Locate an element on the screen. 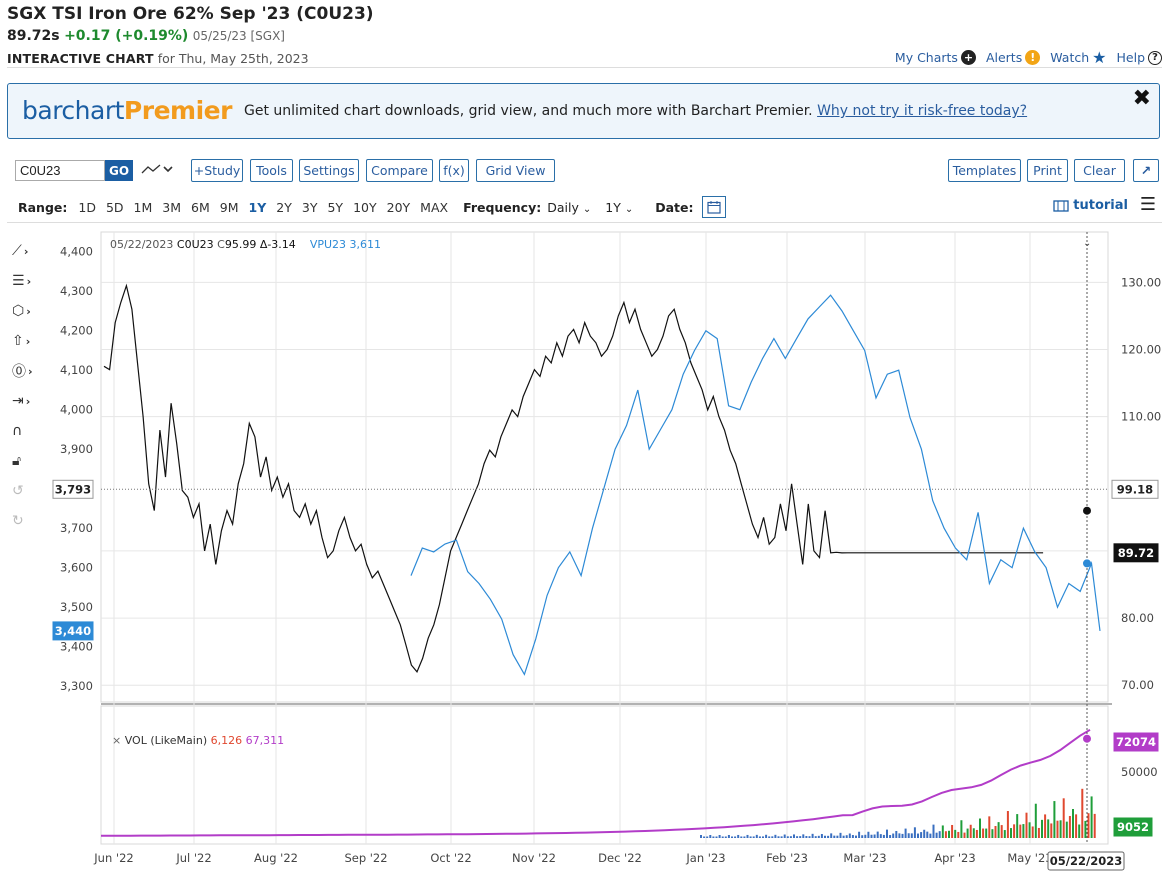 This screenshot has width=1170, height=891. arrow-tool: ⇧ › is located at coordinates (21, 341).